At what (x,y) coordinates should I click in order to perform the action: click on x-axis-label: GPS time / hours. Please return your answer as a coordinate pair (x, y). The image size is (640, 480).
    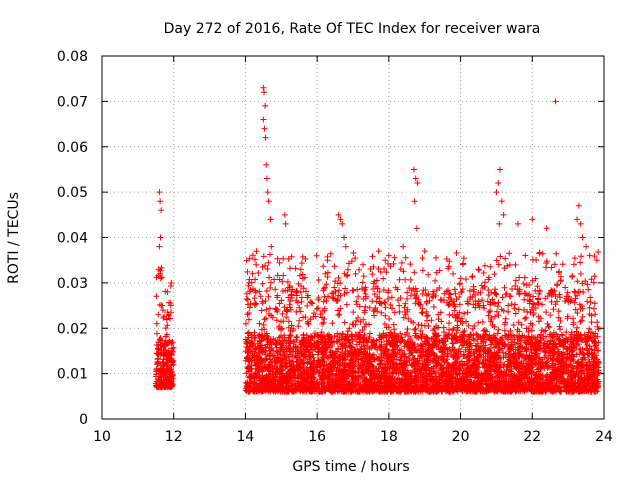
    Looking at the image, I should click on (350, 467).